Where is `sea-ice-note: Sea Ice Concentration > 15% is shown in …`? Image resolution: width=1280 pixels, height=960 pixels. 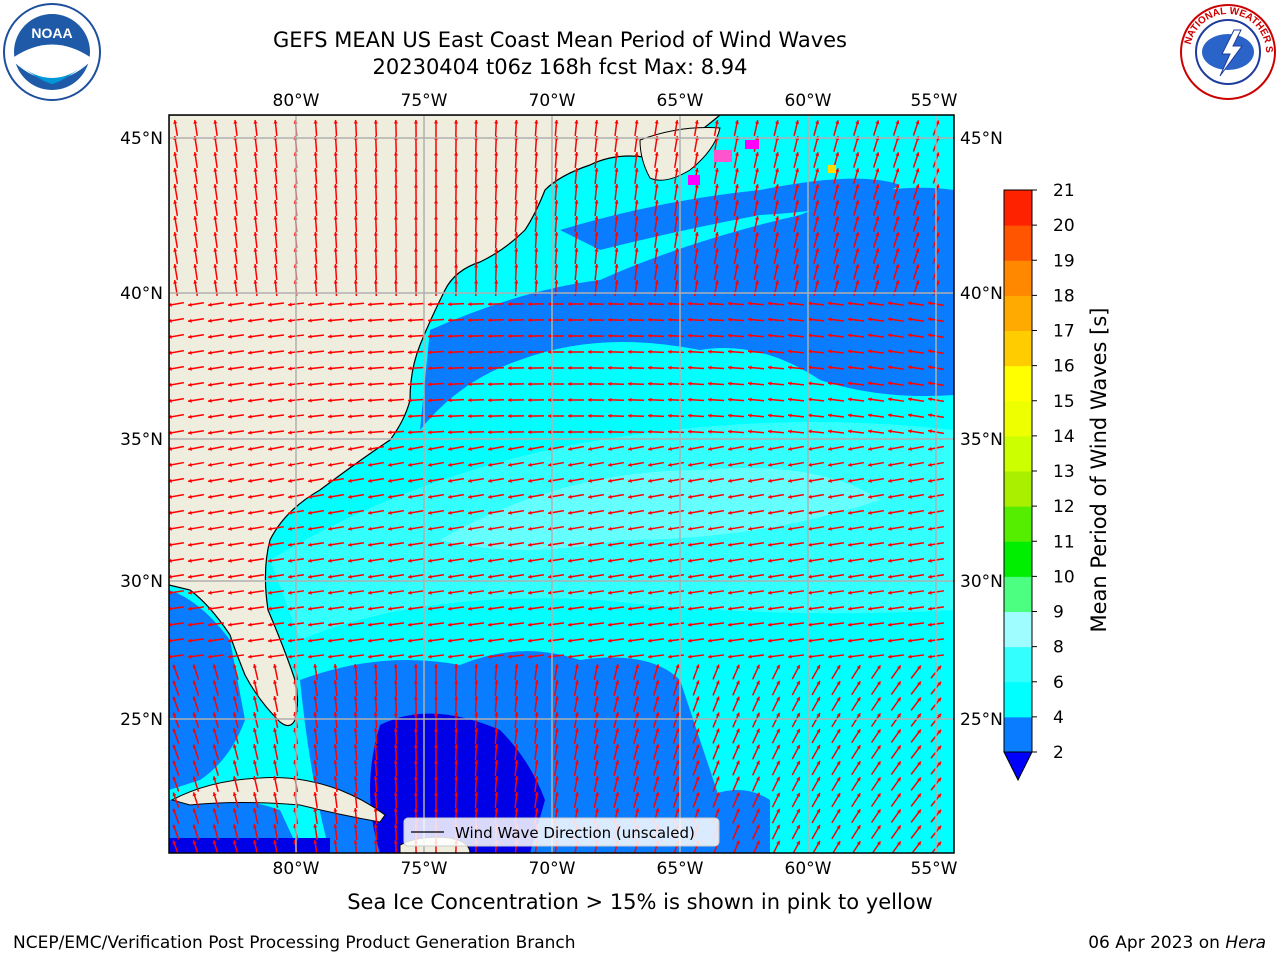 sea-ice-note: Sea Ice Concentration > 15% is shown in … is located at coordinates (640, 902).